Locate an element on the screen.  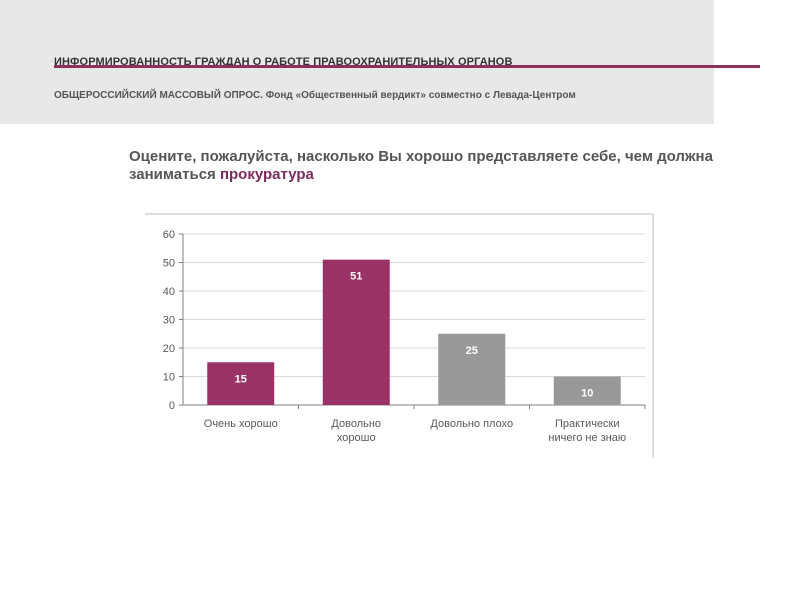
data-label: 15 is located at coordinates (241, 379).